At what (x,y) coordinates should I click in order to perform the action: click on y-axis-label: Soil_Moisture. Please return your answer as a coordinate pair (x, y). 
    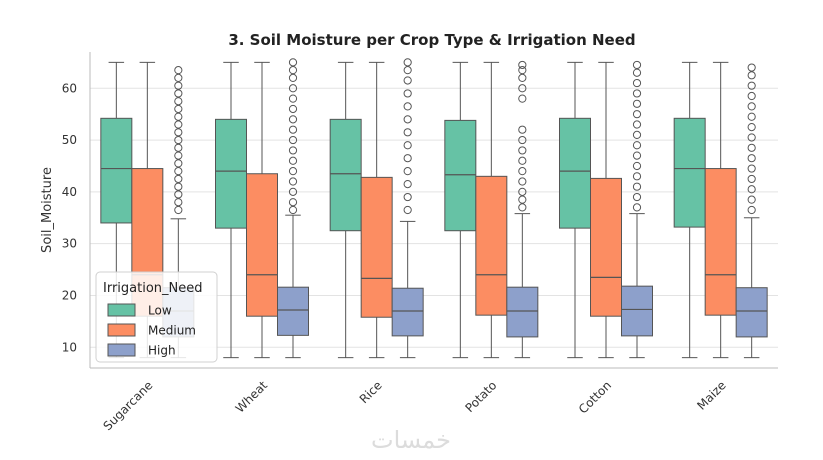
    Looking at the image, I should click on (47, 210).